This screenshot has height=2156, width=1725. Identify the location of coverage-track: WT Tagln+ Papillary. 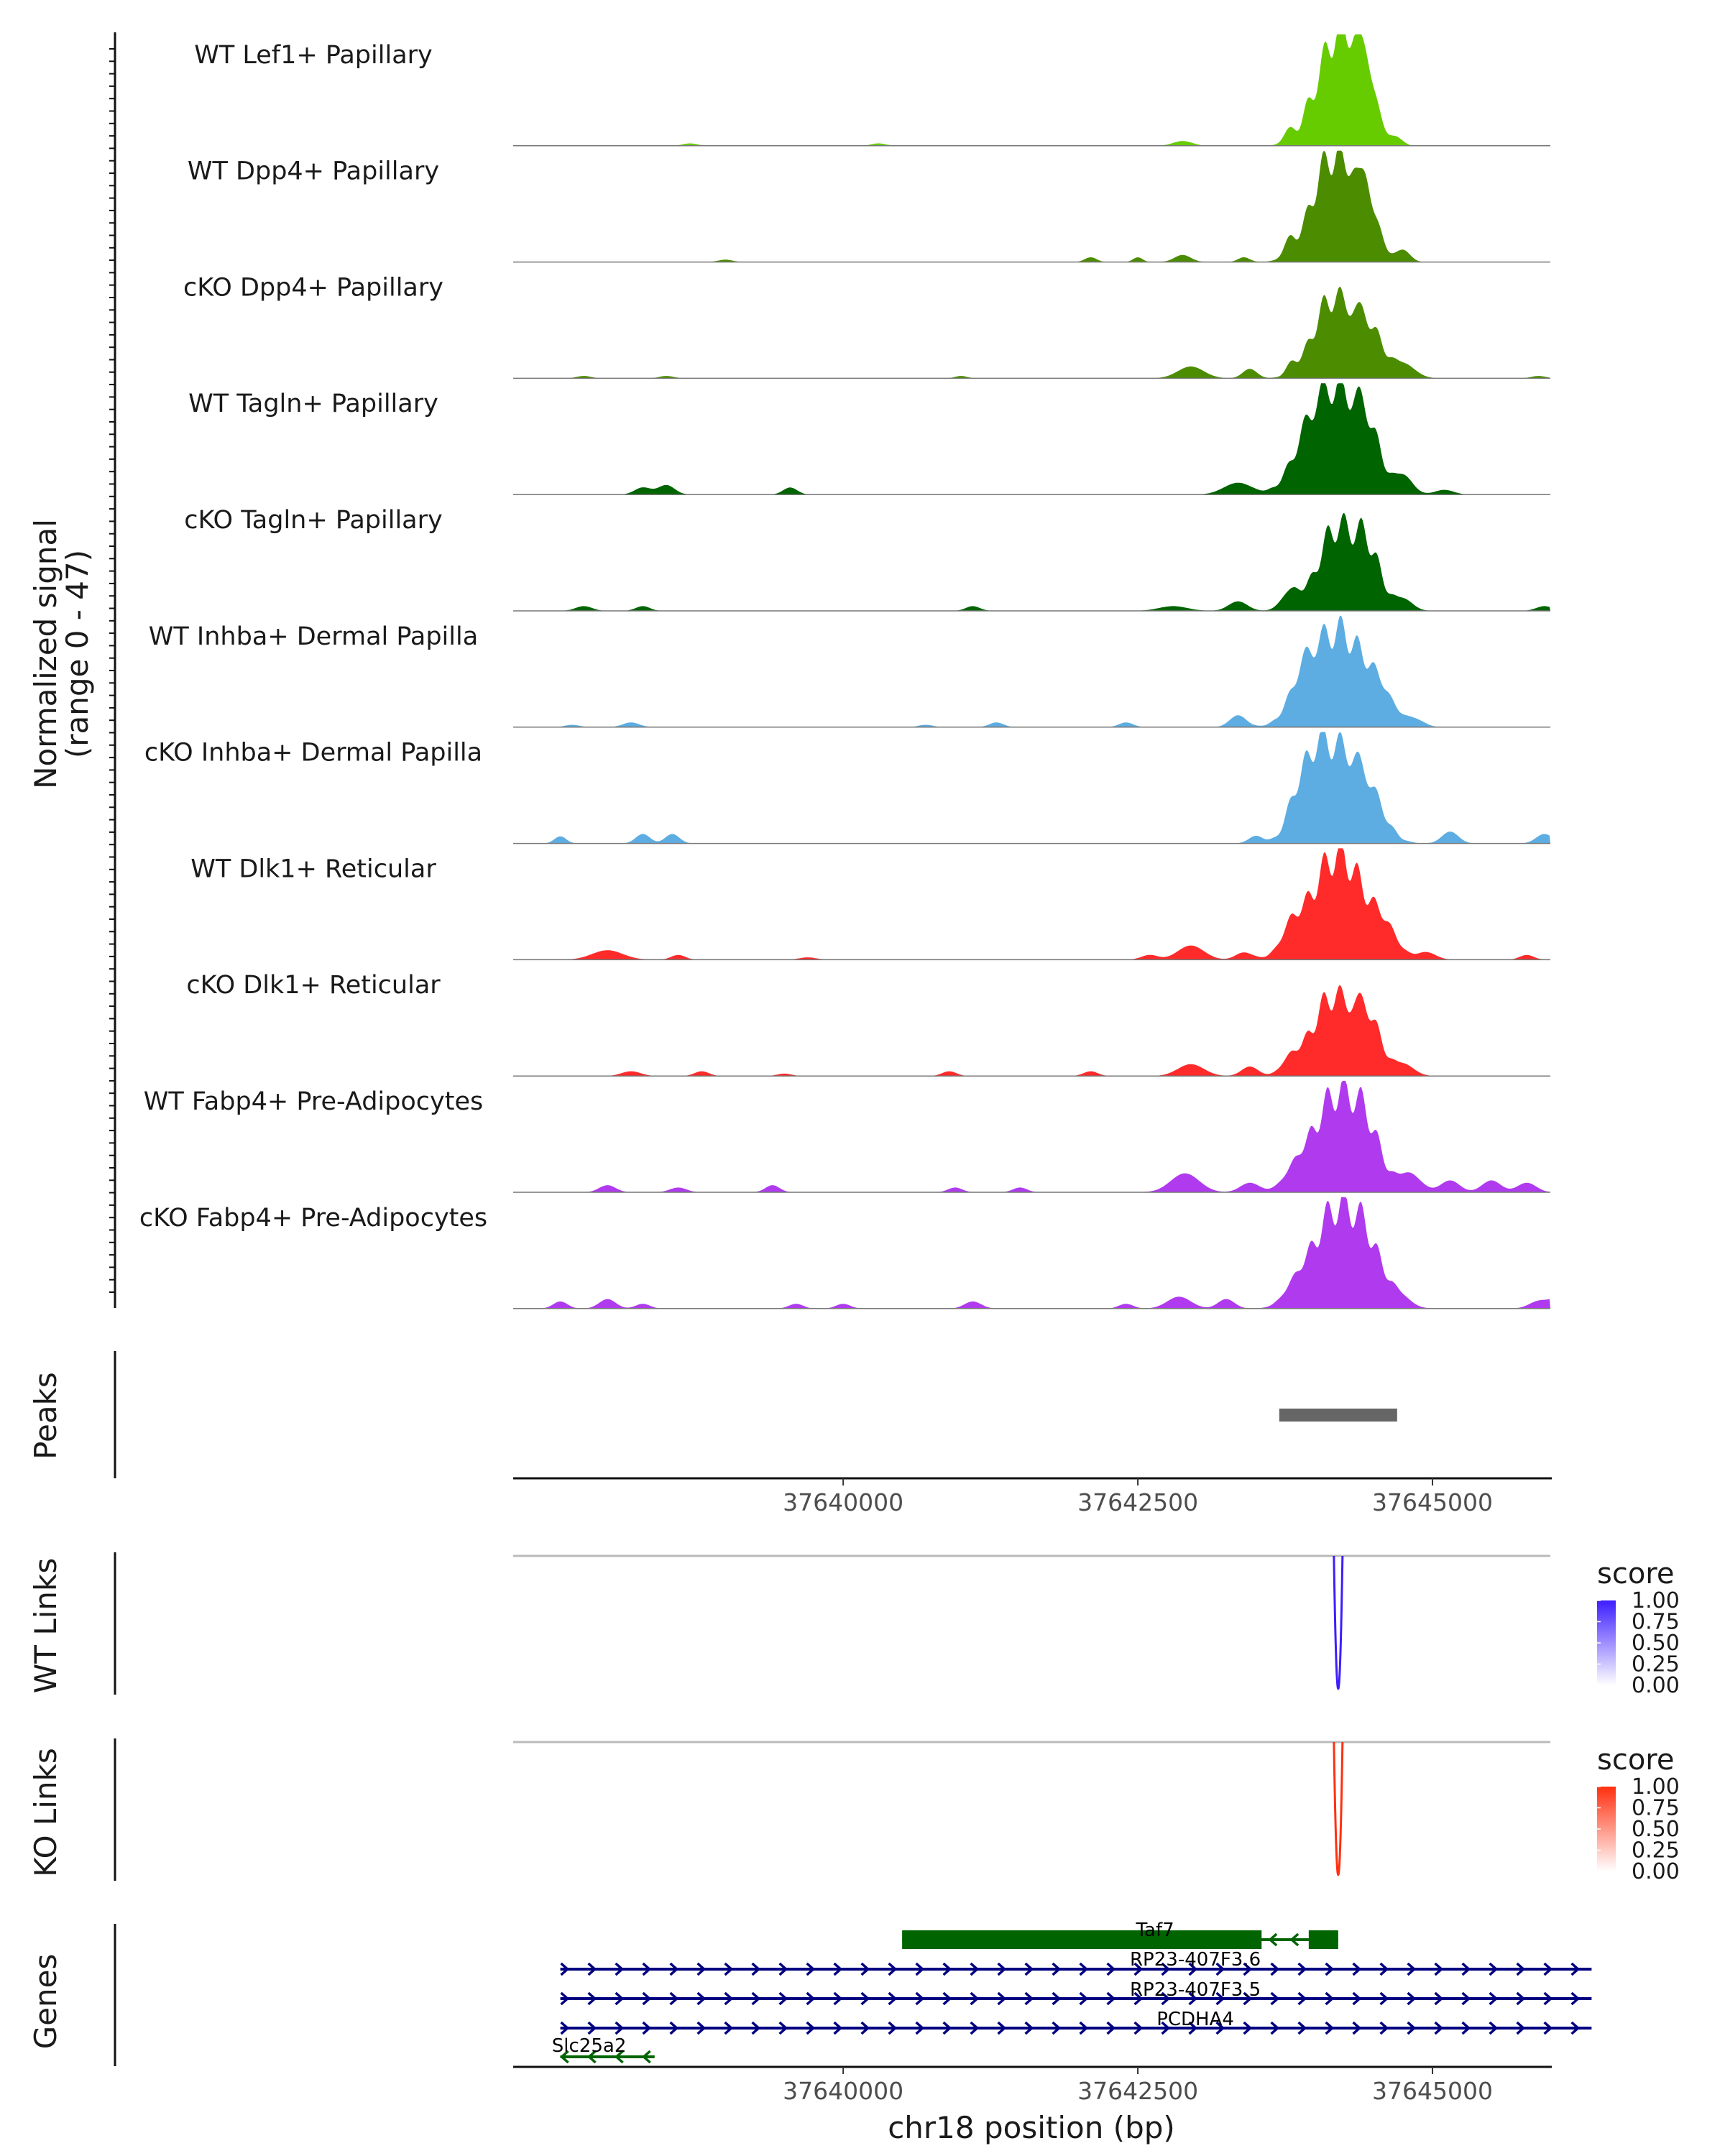
(869, 439).